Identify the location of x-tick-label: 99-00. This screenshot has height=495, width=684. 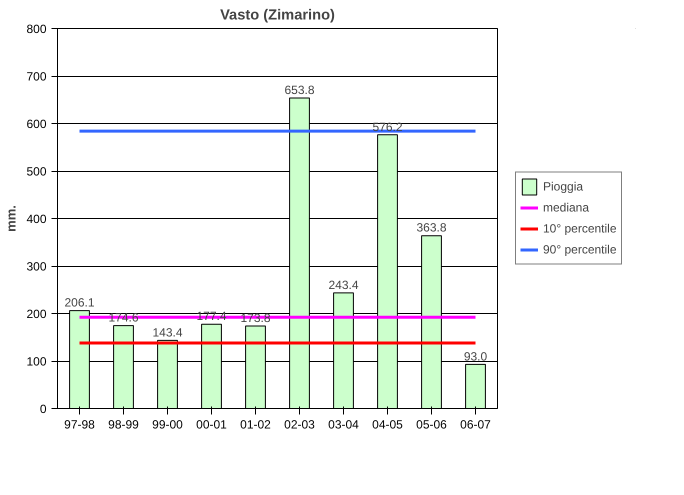
(168, 425).